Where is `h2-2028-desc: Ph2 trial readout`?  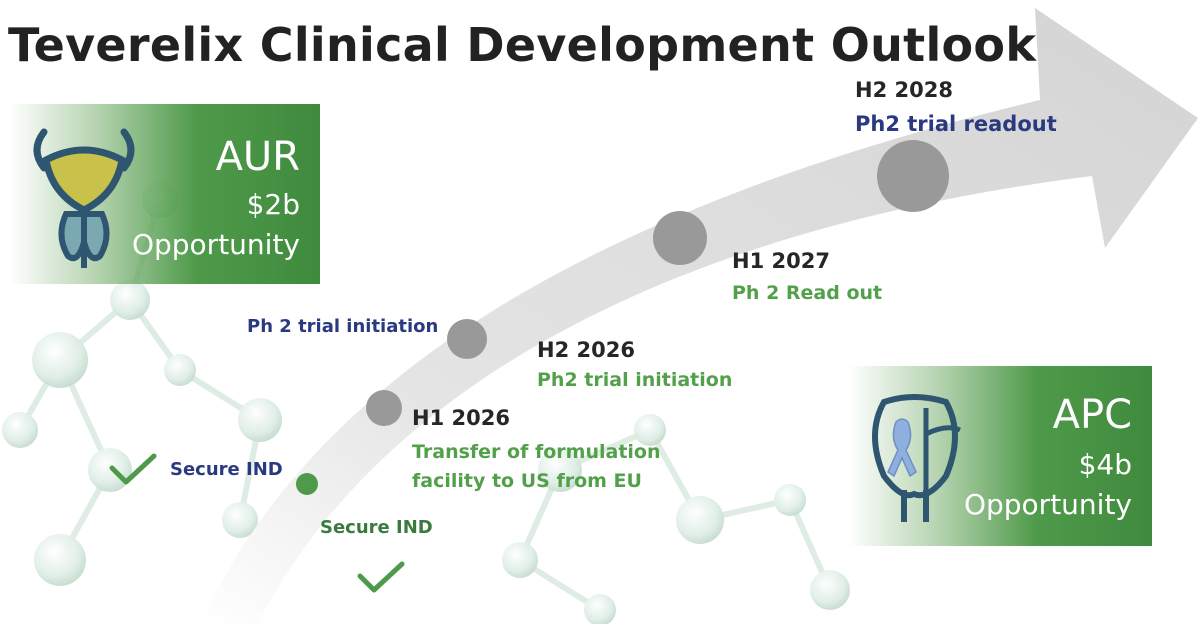 h2-2028-desc: Ph2 trial readout is located at coordinates (956, 124).